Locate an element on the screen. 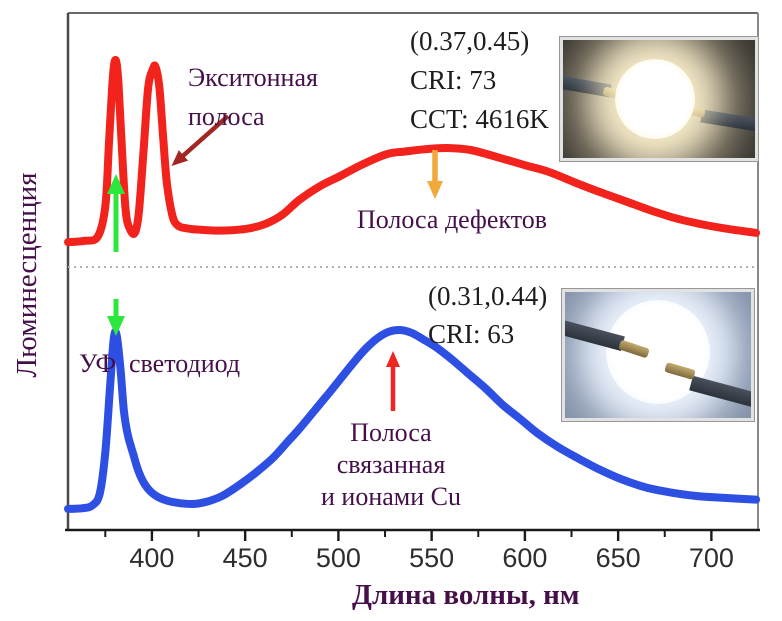 The width and height of the screenshot is (782, 621). cri-value: CRI: 73 is located at coordinates (453, 80).